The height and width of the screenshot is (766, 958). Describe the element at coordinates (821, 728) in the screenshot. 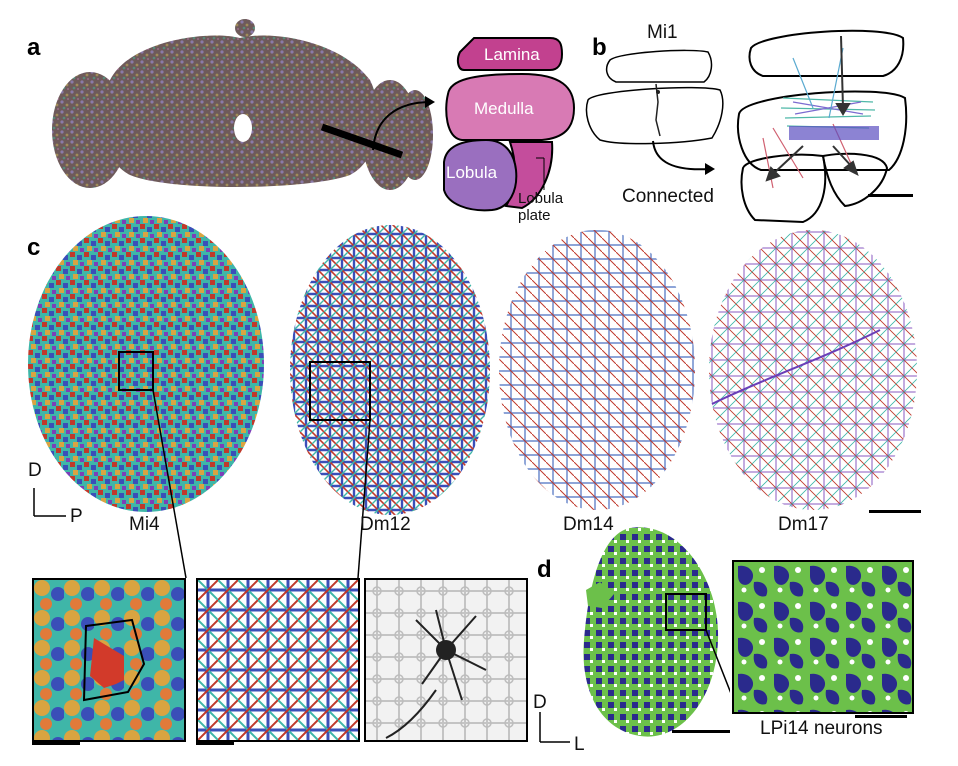

I see `lpi14-caption: LPi14 neurons` at that location.